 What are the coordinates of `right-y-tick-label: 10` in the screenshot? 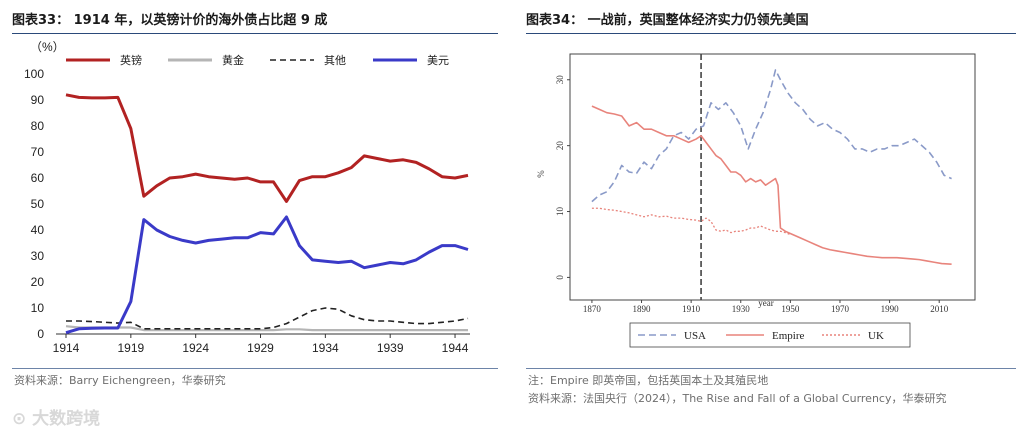 It's located at (560, 212).